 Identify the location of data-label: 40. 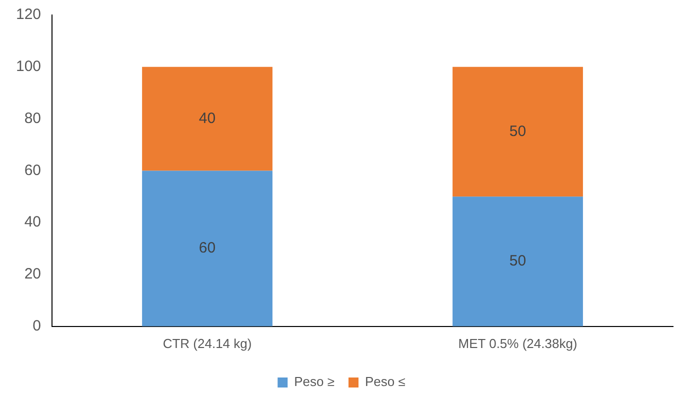
(207, 118).